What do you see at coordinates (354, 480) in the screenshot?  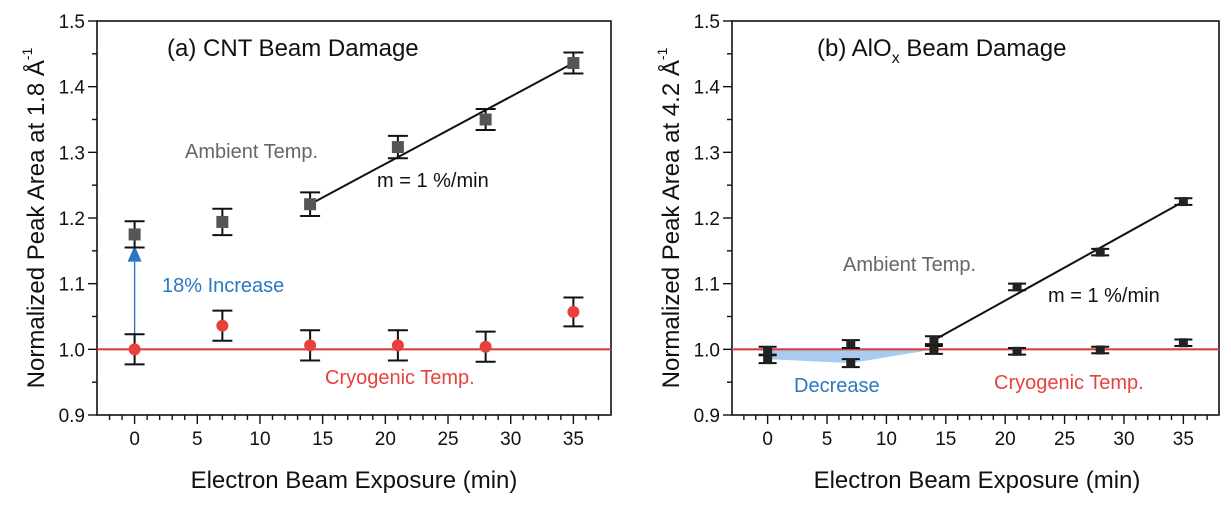 I see `panel-a-x-axis-title: Electron Beam Exposure (min)` at bounding box center [354, 480].